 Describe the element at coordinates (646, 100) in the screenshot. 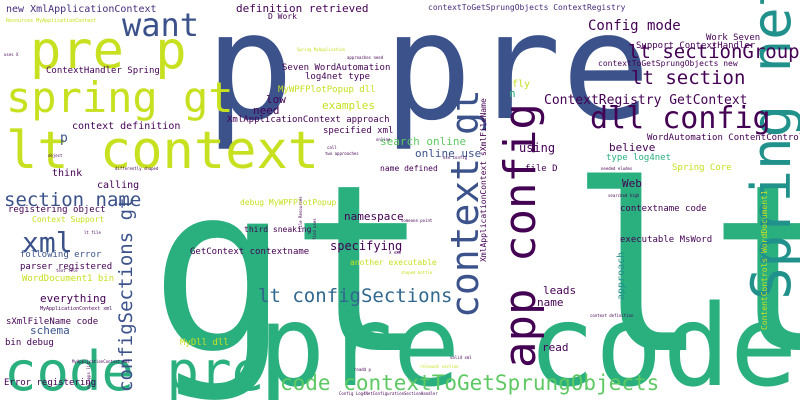

I see `cloud-word: ContextRegistry GetContext` at that location.